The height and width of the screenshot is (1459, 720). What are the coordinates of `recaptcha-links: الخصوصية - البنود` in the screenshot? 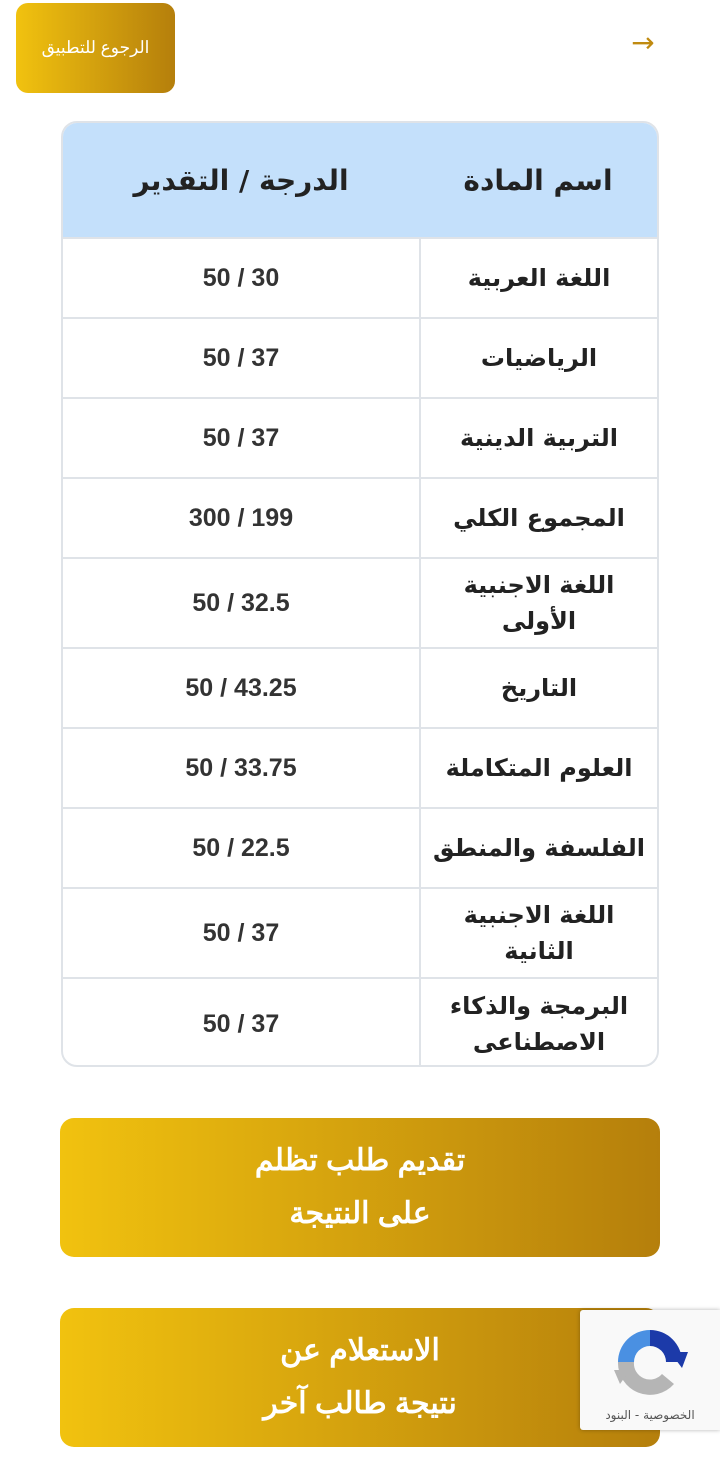 It's located at (650, 1415).